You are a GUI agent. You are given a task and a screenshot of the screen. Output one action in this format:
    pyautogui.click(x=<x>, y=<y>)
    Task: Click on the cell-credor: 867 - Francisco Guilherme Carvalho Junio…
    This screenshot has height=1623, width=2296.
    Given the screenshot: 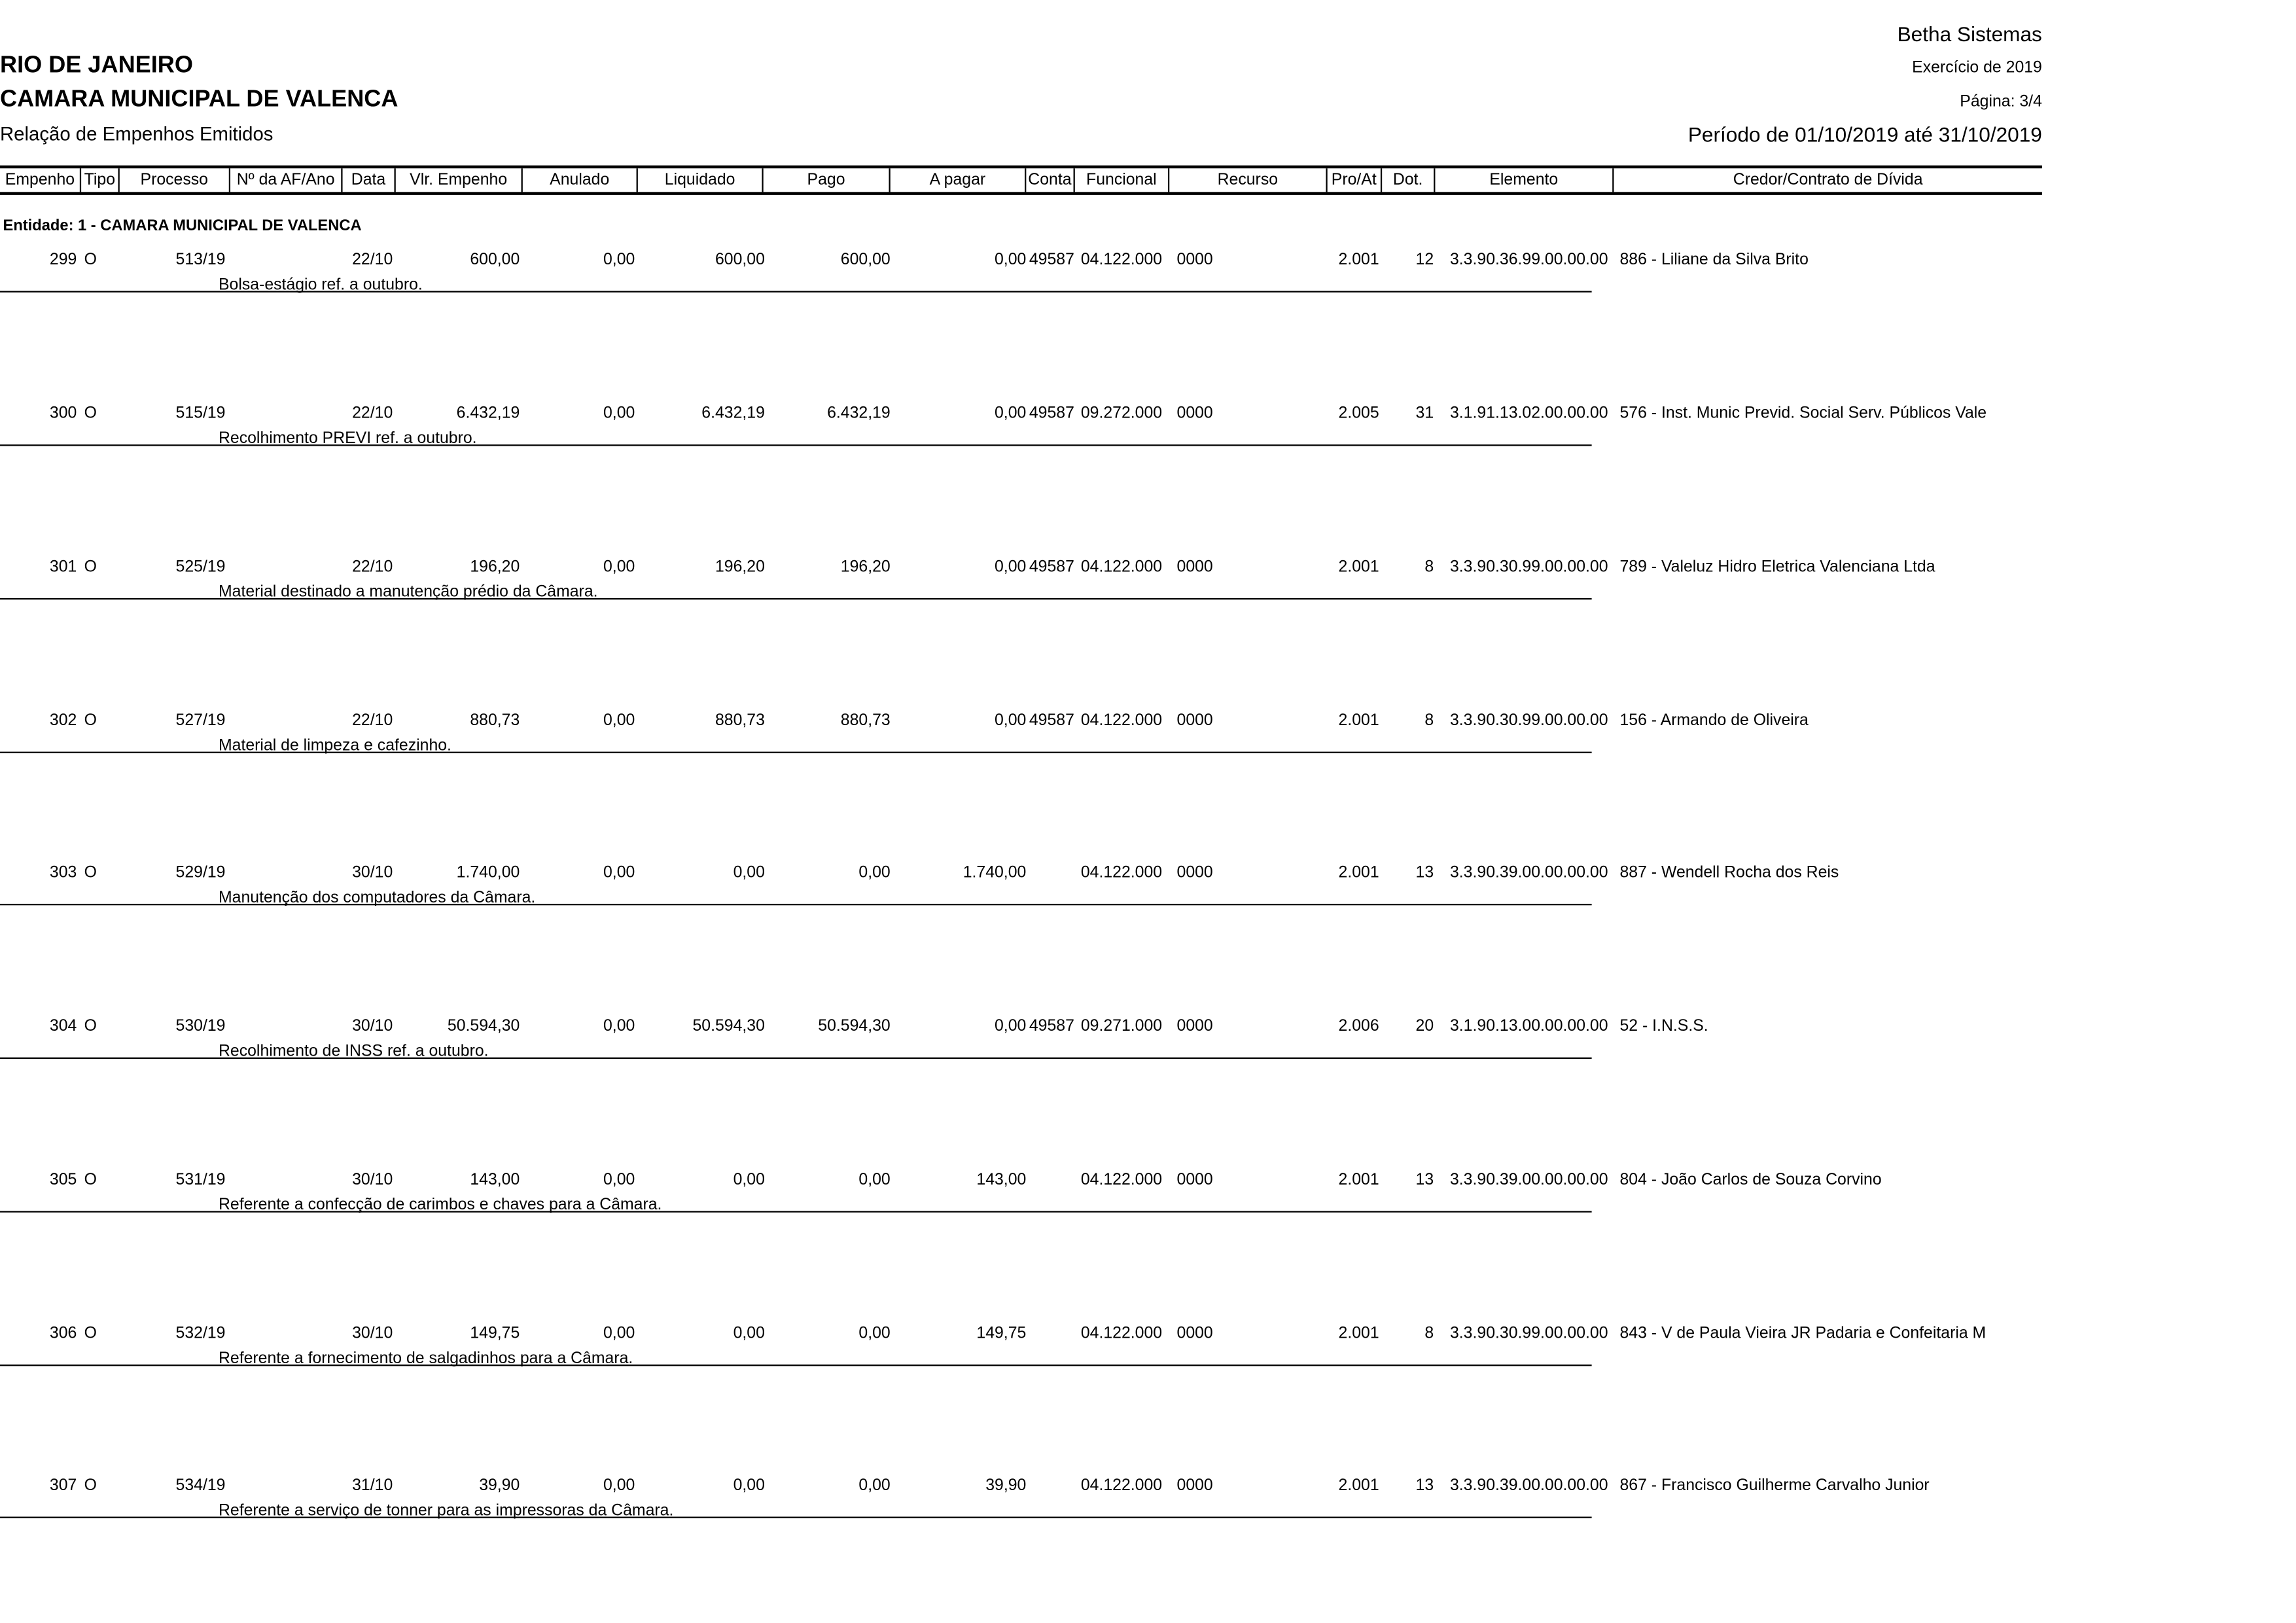 What is the action you would take?
    pyautogui.click(x=1774, y=1485)
    